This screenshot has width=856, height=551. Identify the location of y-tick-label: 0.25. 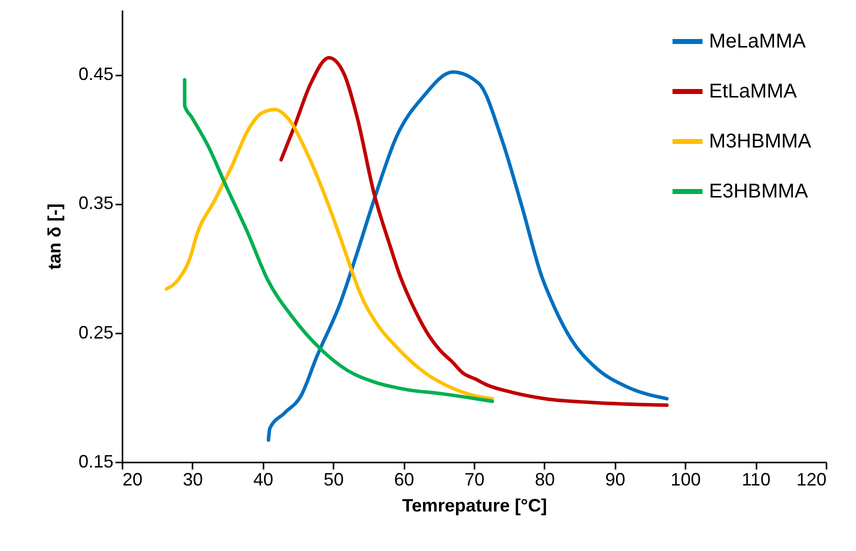
(96, 332).